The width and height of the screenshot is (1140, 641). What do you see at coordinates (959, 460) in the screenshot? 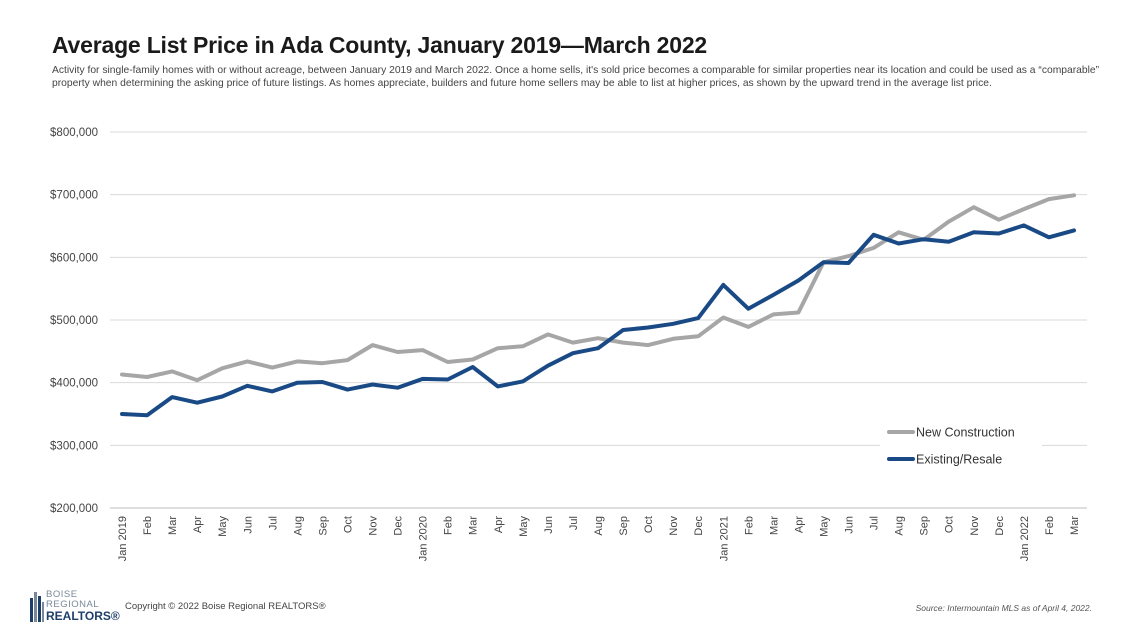
I see `legend-label: Existing/Resale` at bounding box center [959, 460].